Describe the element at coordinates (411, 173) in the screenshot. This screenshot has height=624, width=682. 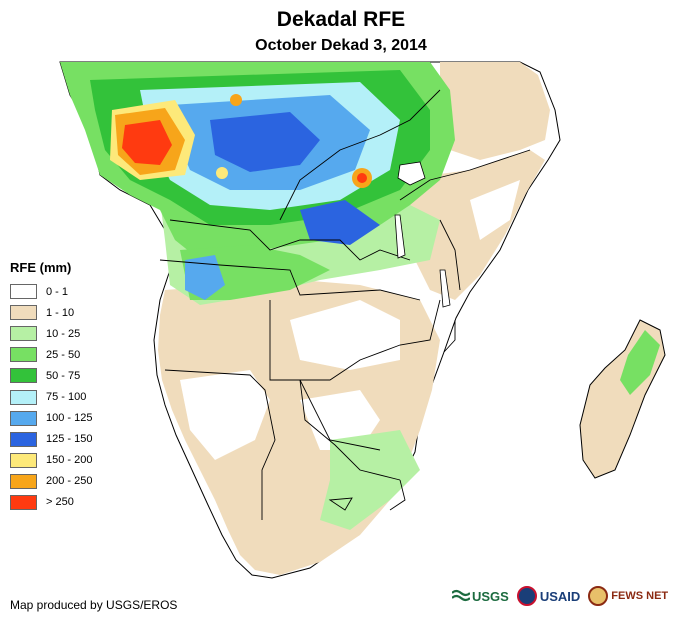
I see `lake-victoria` at that location.